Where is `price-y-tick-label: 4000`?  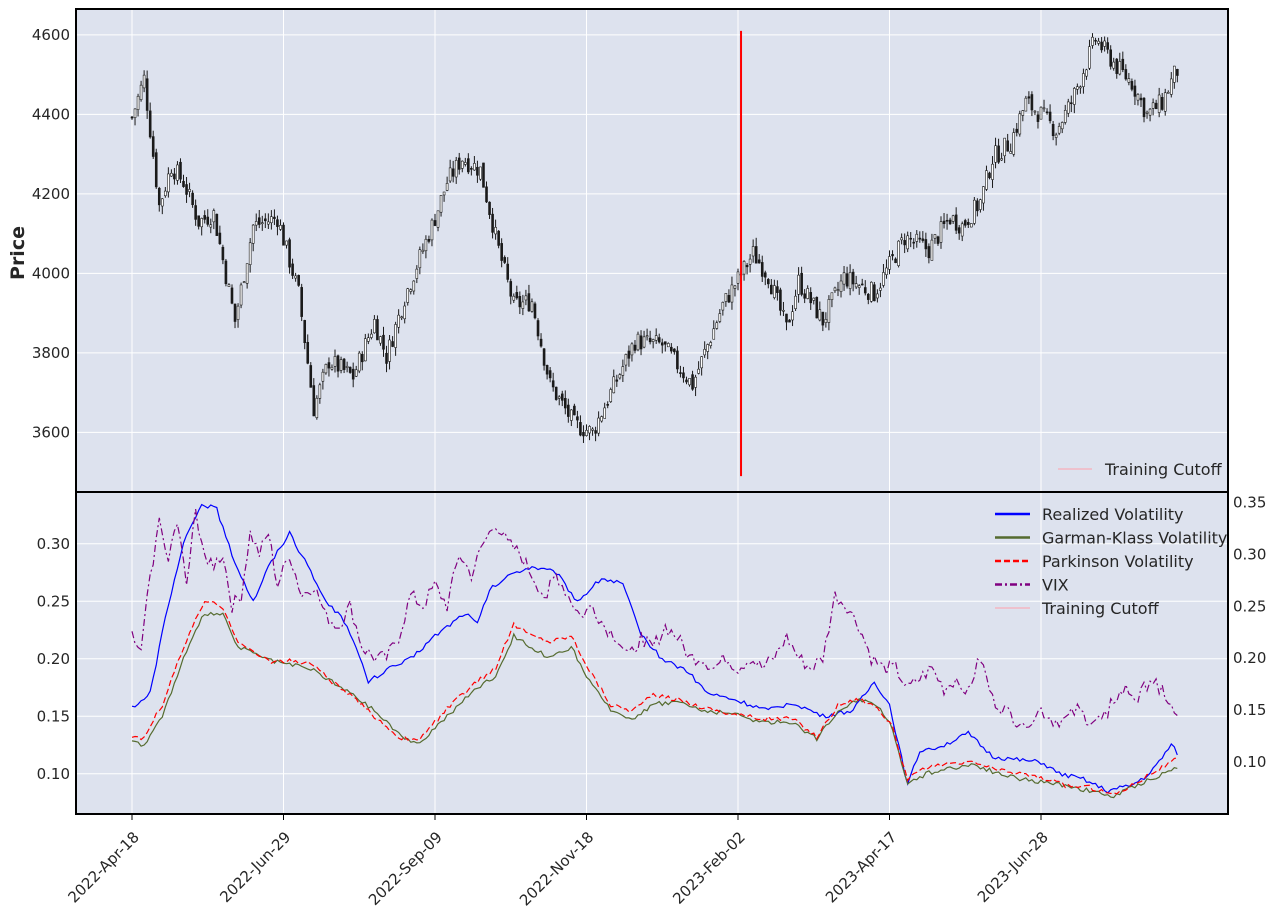
price-y-tick-label: 4000 is located at coordinates (51, 273).